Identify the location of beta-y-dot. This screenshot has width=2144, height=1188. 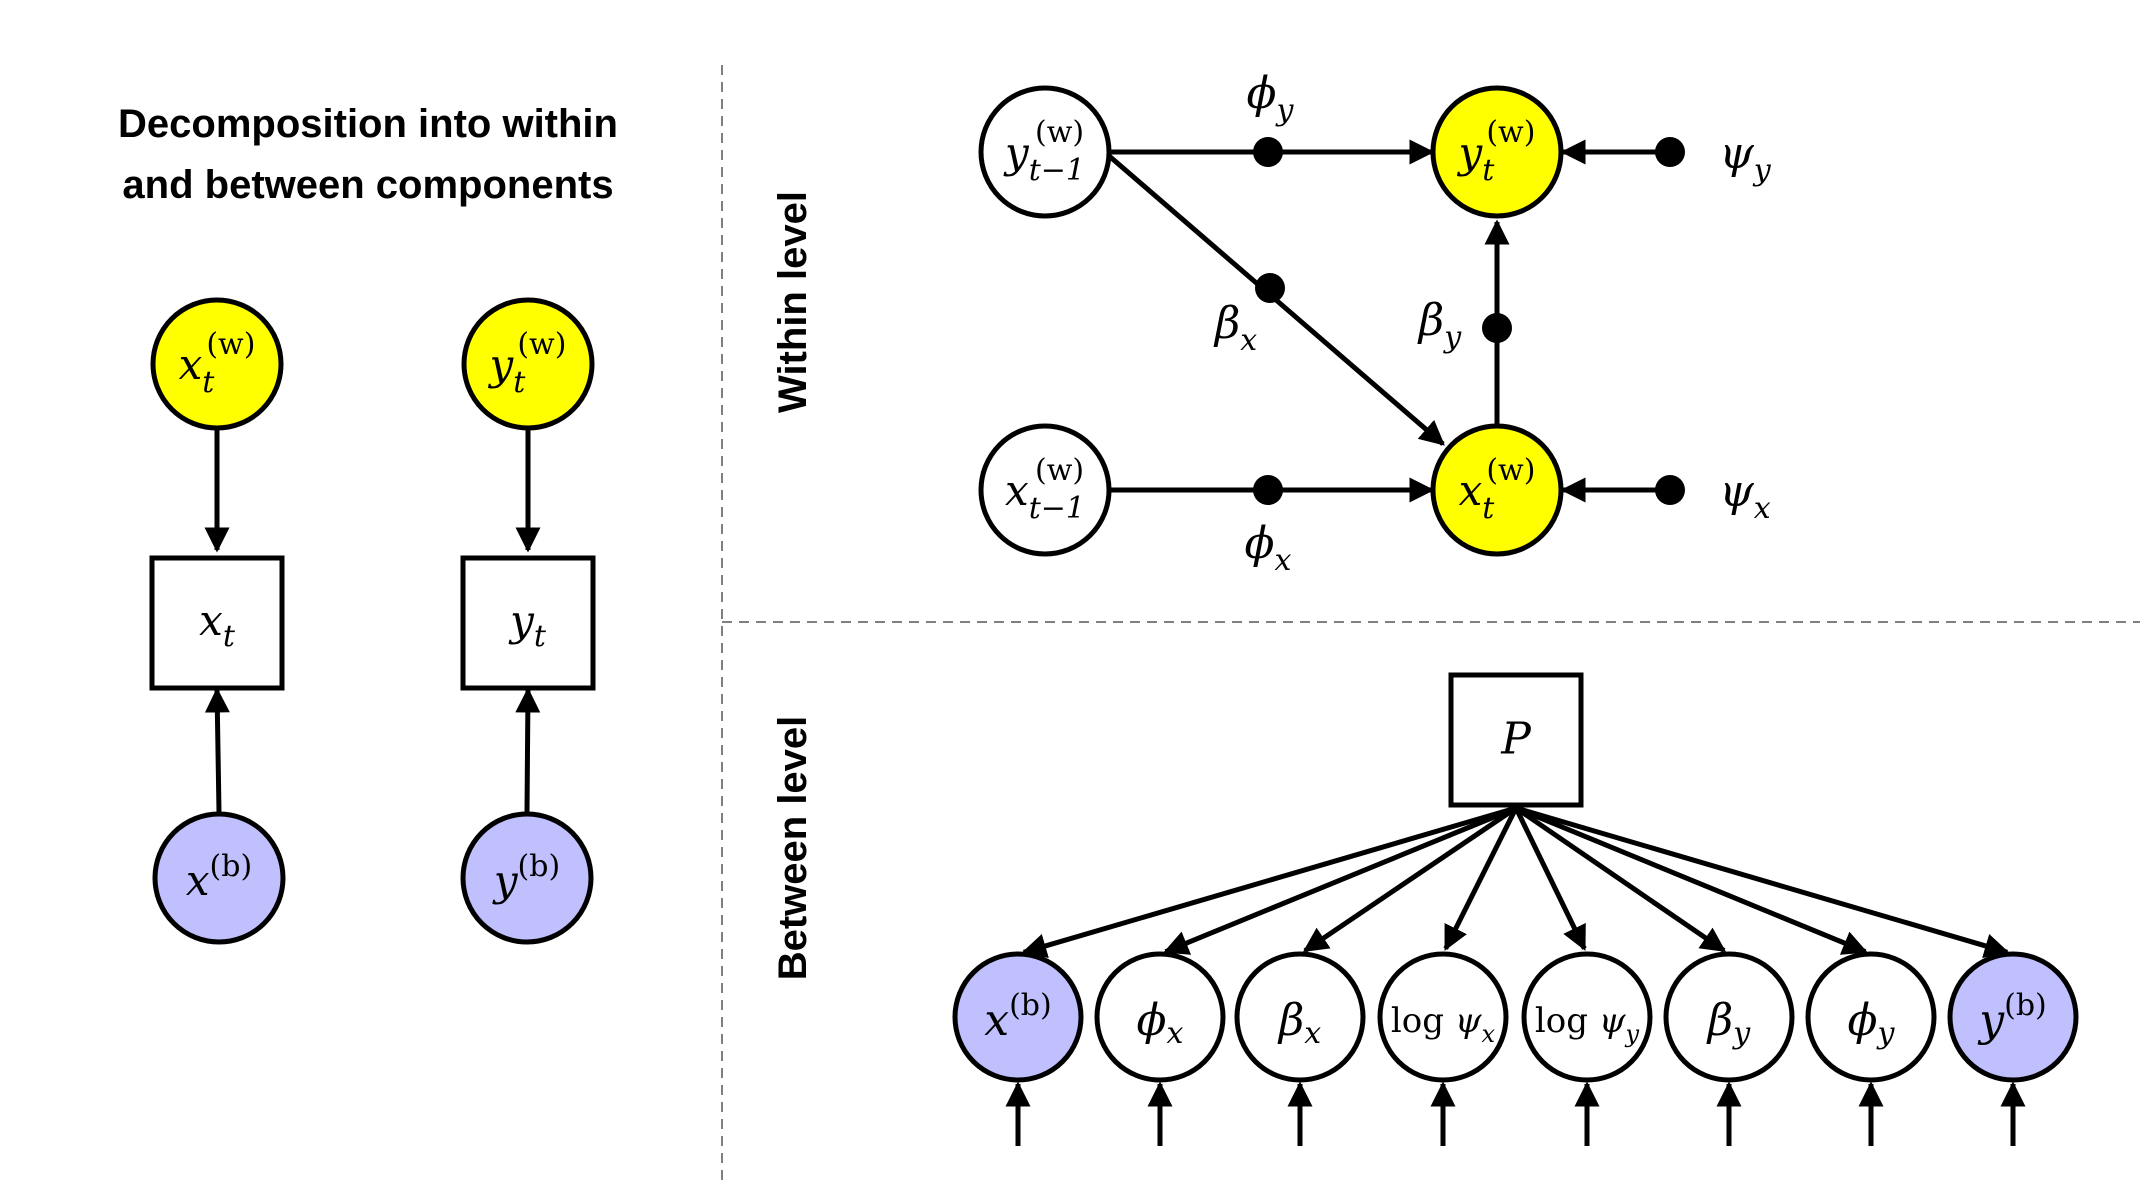
(1497, 328).